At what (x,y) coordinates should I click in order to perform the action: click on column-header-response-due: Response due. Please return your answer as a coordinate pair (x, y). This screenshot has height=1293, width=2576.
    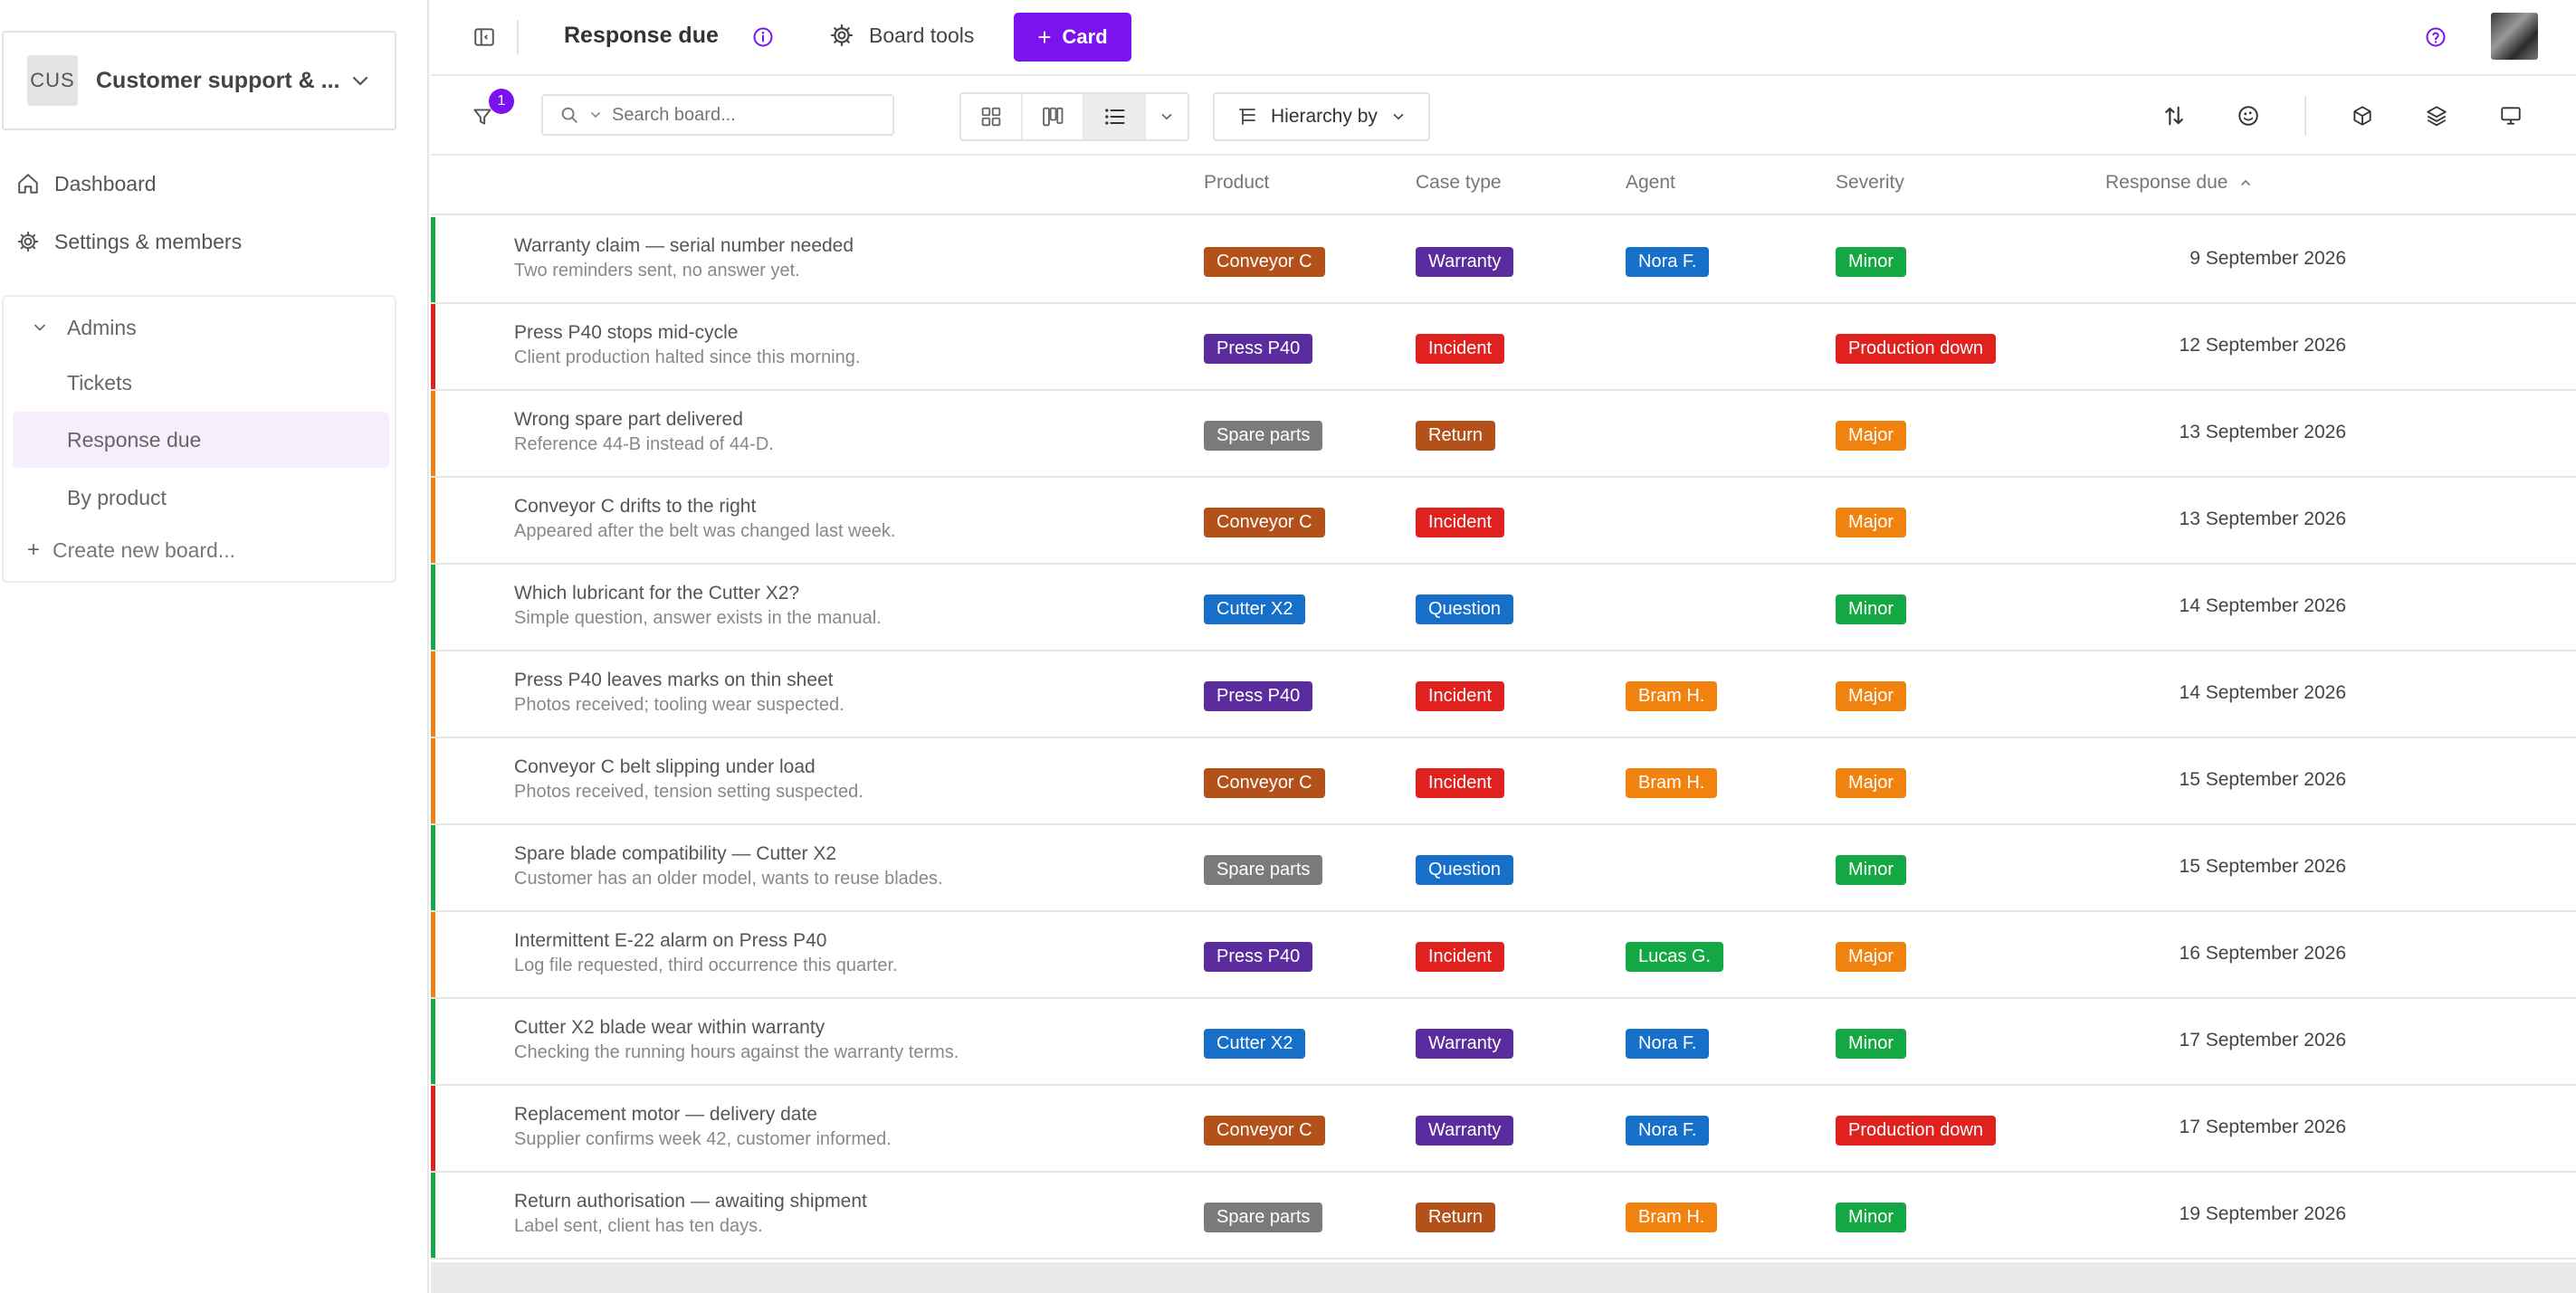
    Looking at the image, I should click on (2179, 183).